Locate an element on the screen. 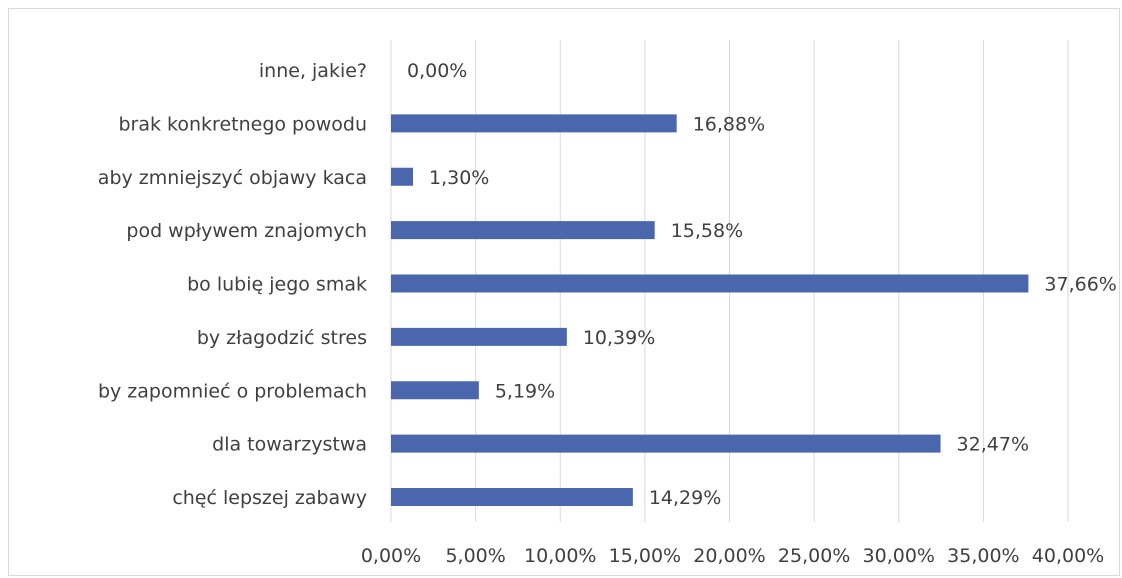 This screenshot has height=578, width=1122. category-label: pod wpływem znajomych is located at coordinates (246, 231).